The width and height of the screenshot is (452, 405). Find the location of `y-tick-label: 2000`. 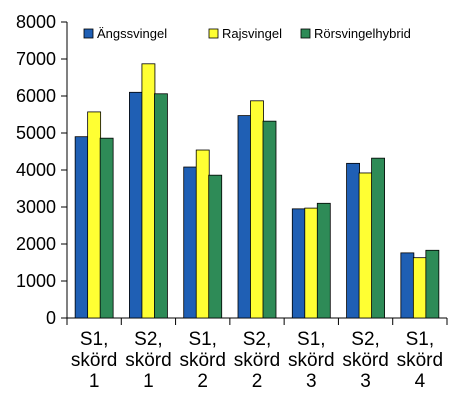

y-tick-label: 2000 is located at coordinates (36, 244).